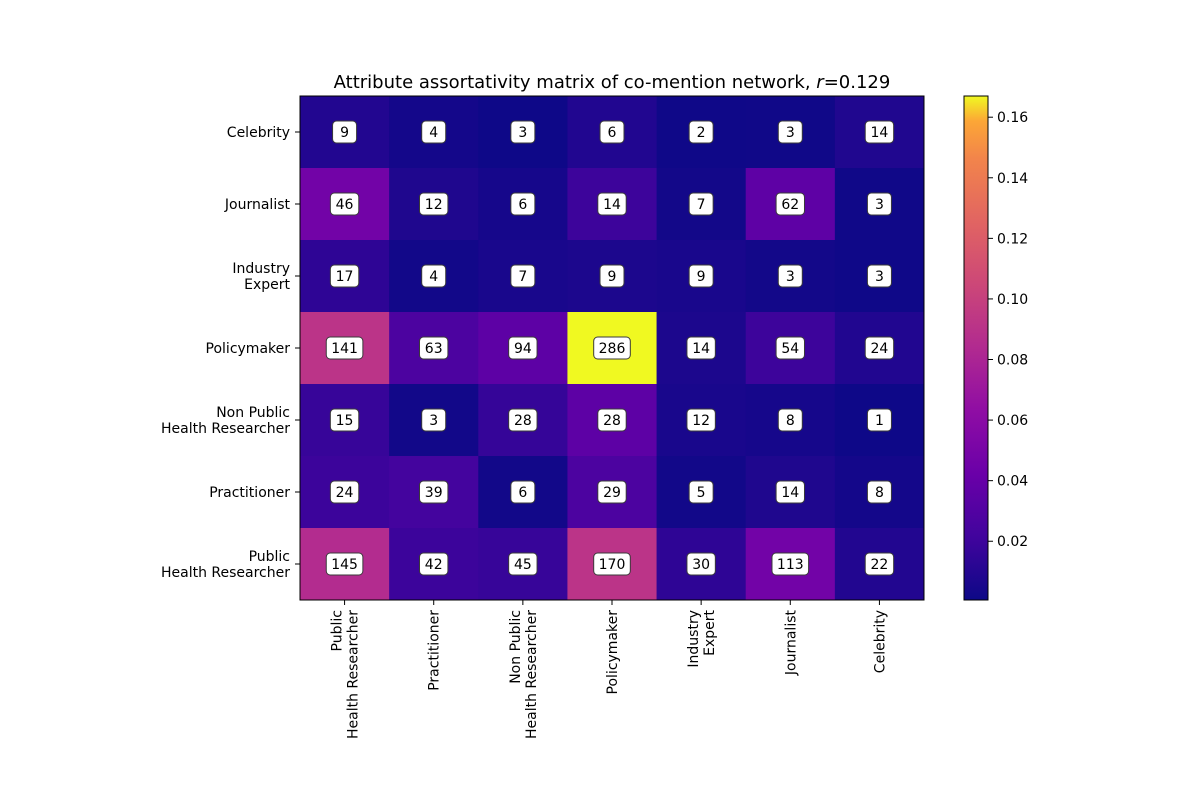 This screenshot has width=1200, height=800. I want to click on colorbar-tick-label: 0.06, so click(1012, 421).